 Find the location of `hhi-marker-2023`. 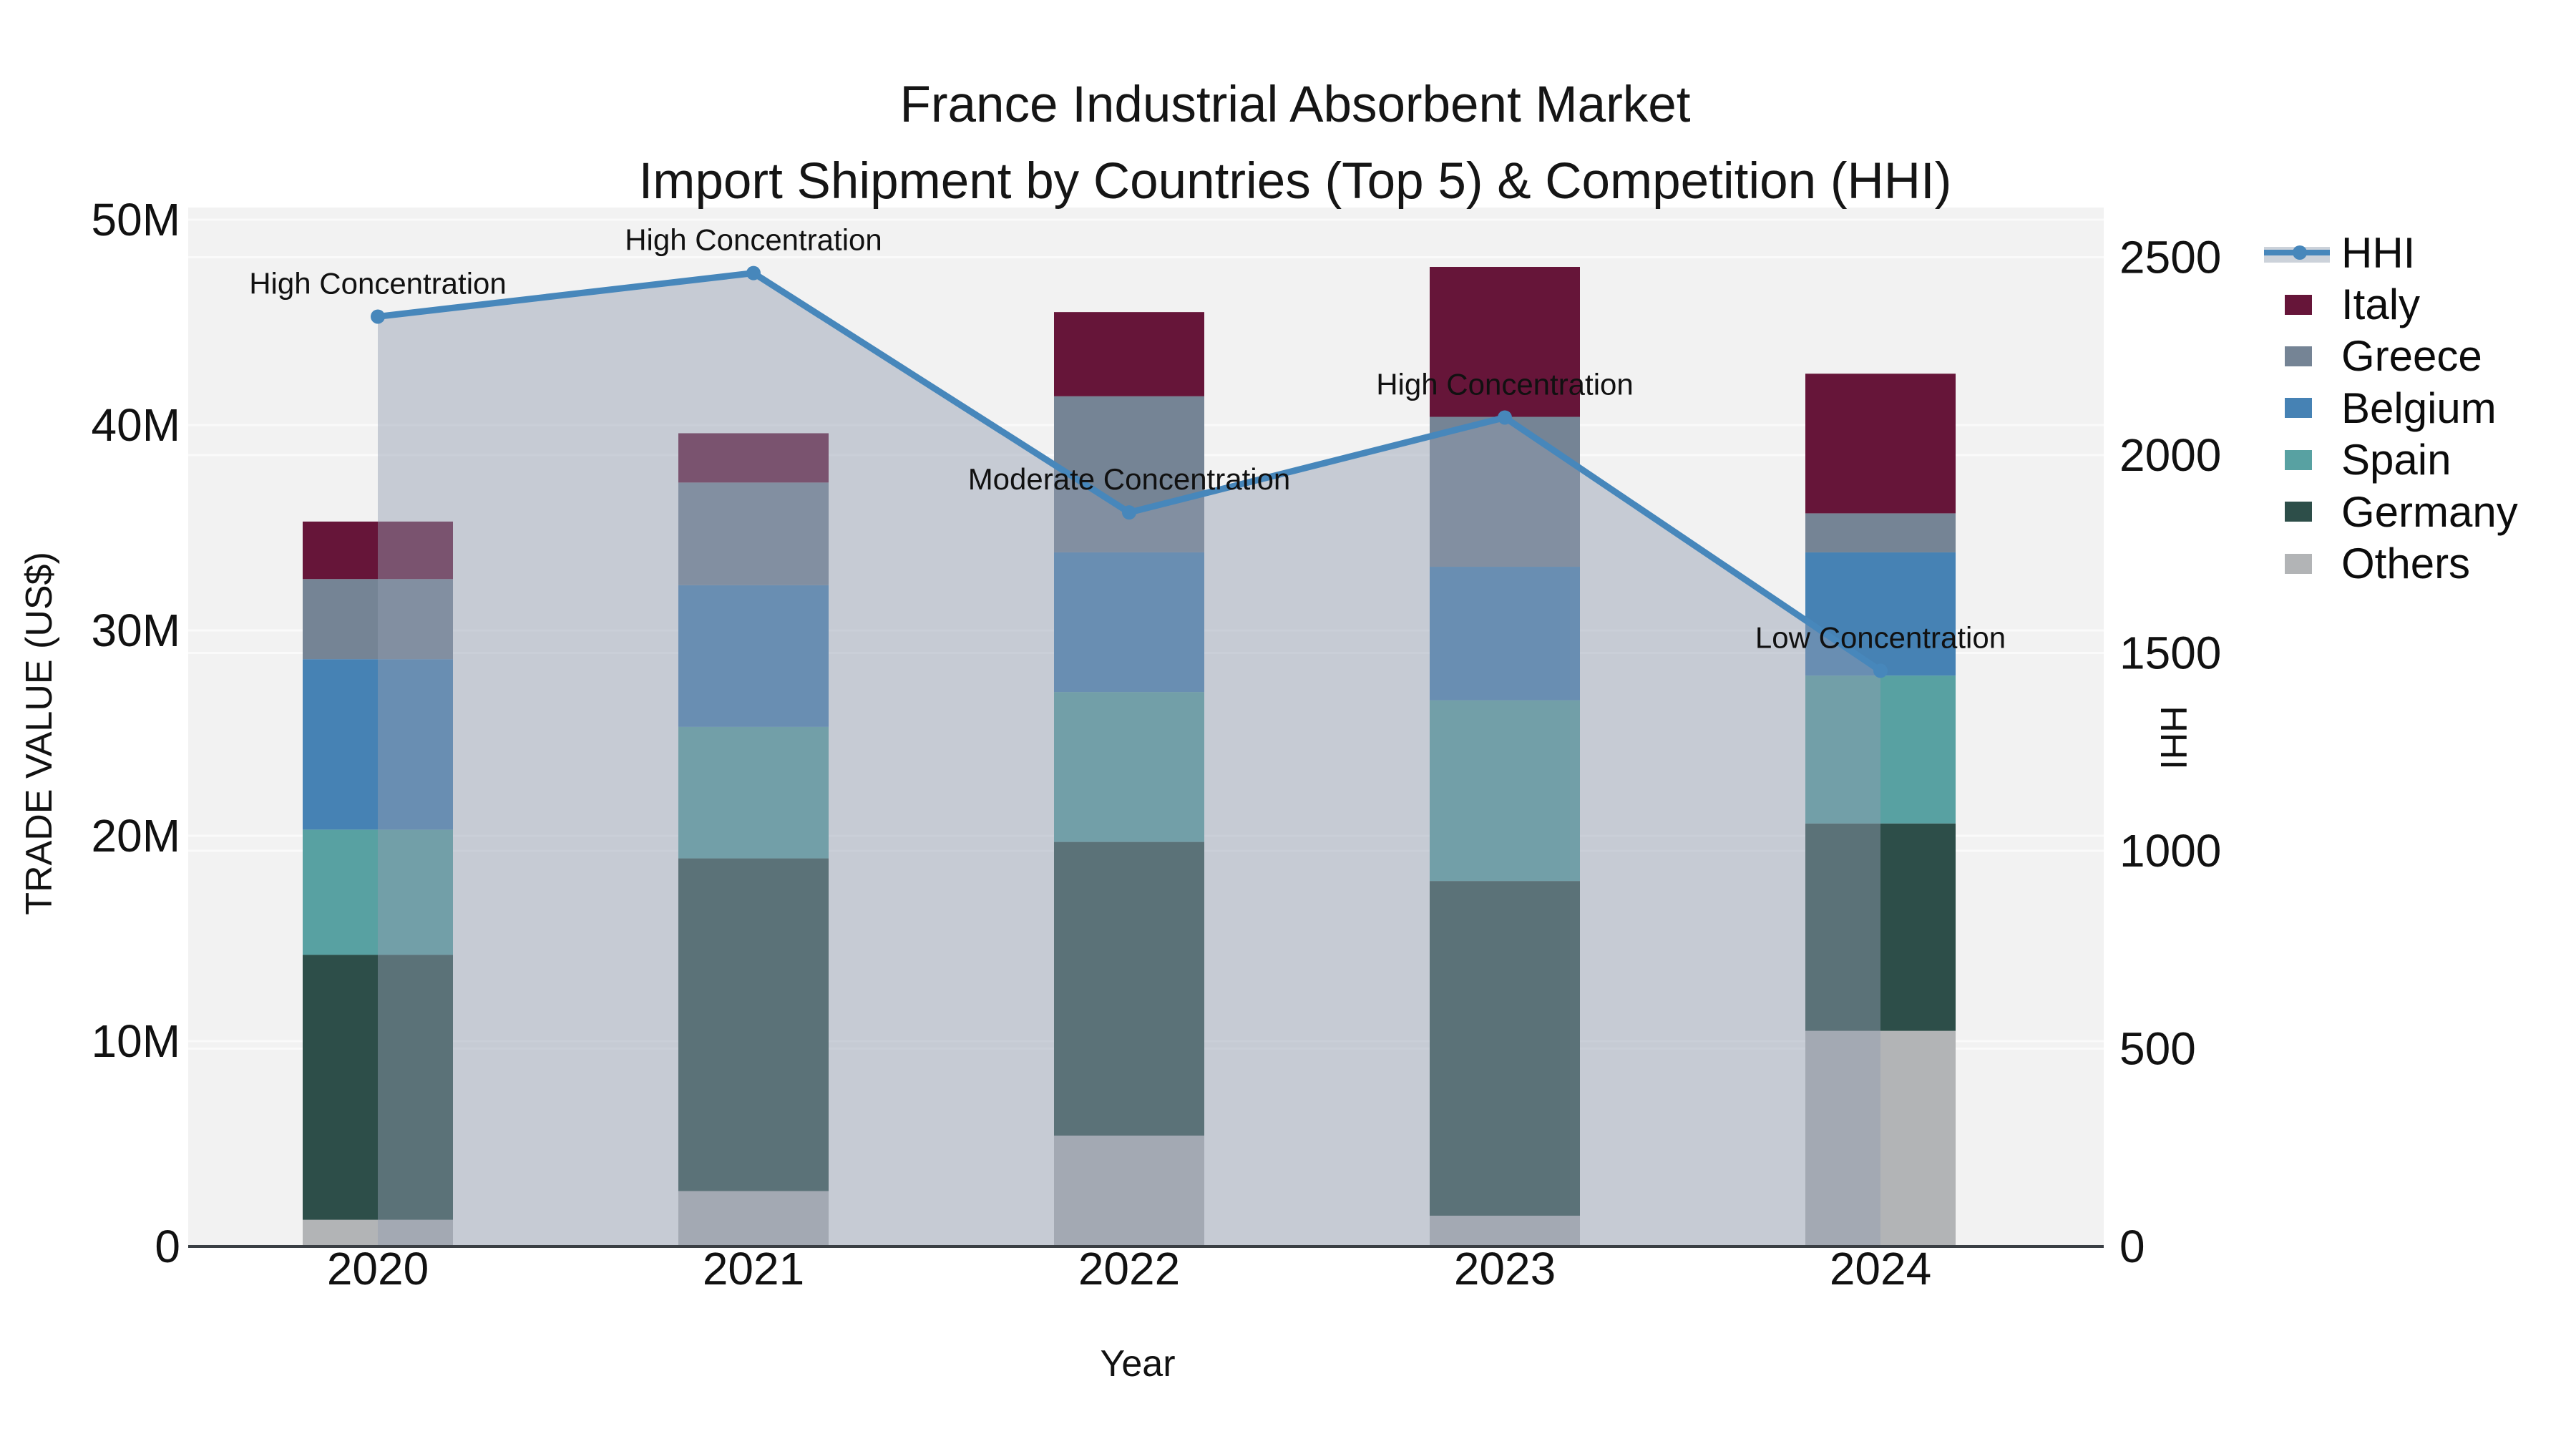

hhi-marker-2023 is located at coordinates (1505, 417).